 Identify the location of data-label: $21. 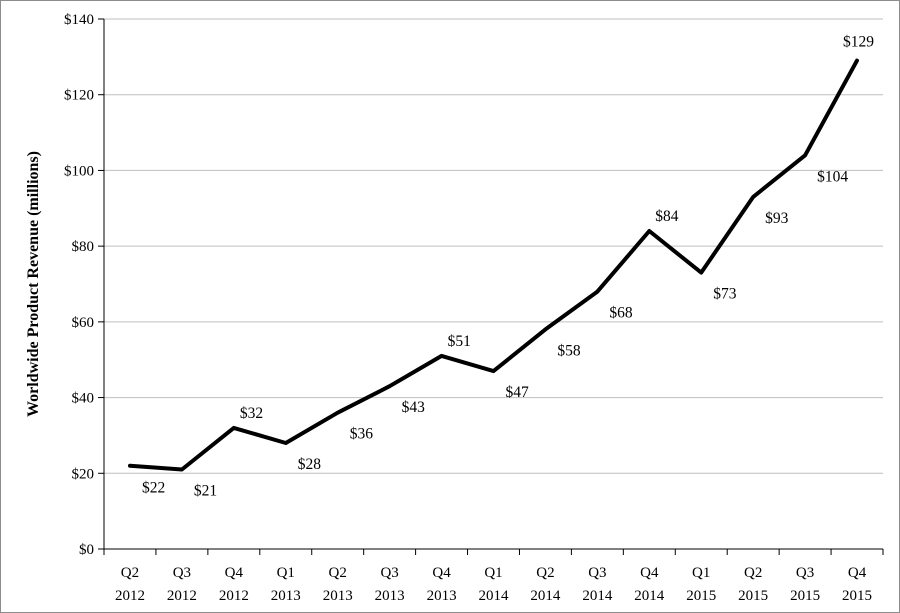
(205, 491).